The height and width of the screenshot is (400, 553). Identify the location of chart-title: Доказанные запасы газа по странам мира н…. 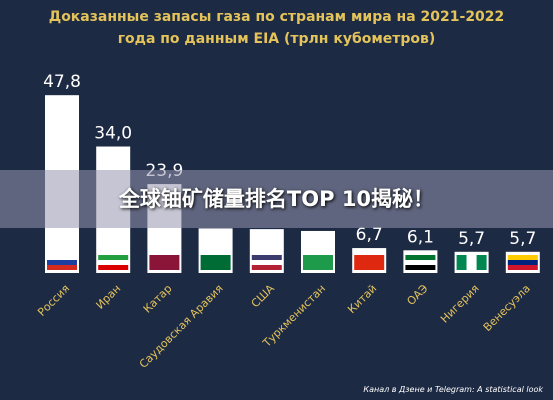
(276, 28).